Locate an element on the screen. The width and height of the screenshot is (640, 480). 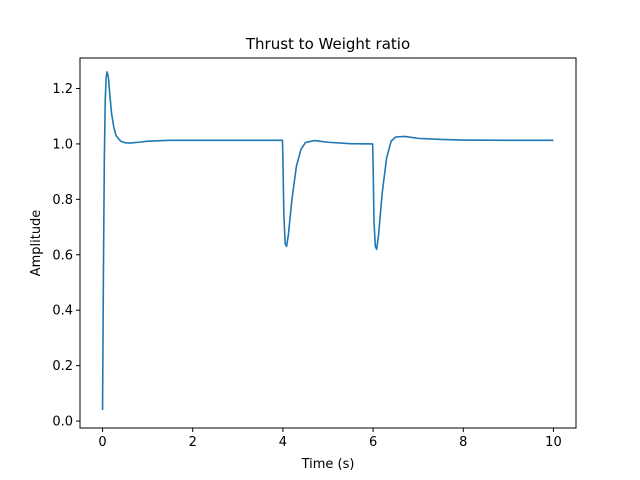
y-tick-label: 0.4 is located at coordinates (62, 311).